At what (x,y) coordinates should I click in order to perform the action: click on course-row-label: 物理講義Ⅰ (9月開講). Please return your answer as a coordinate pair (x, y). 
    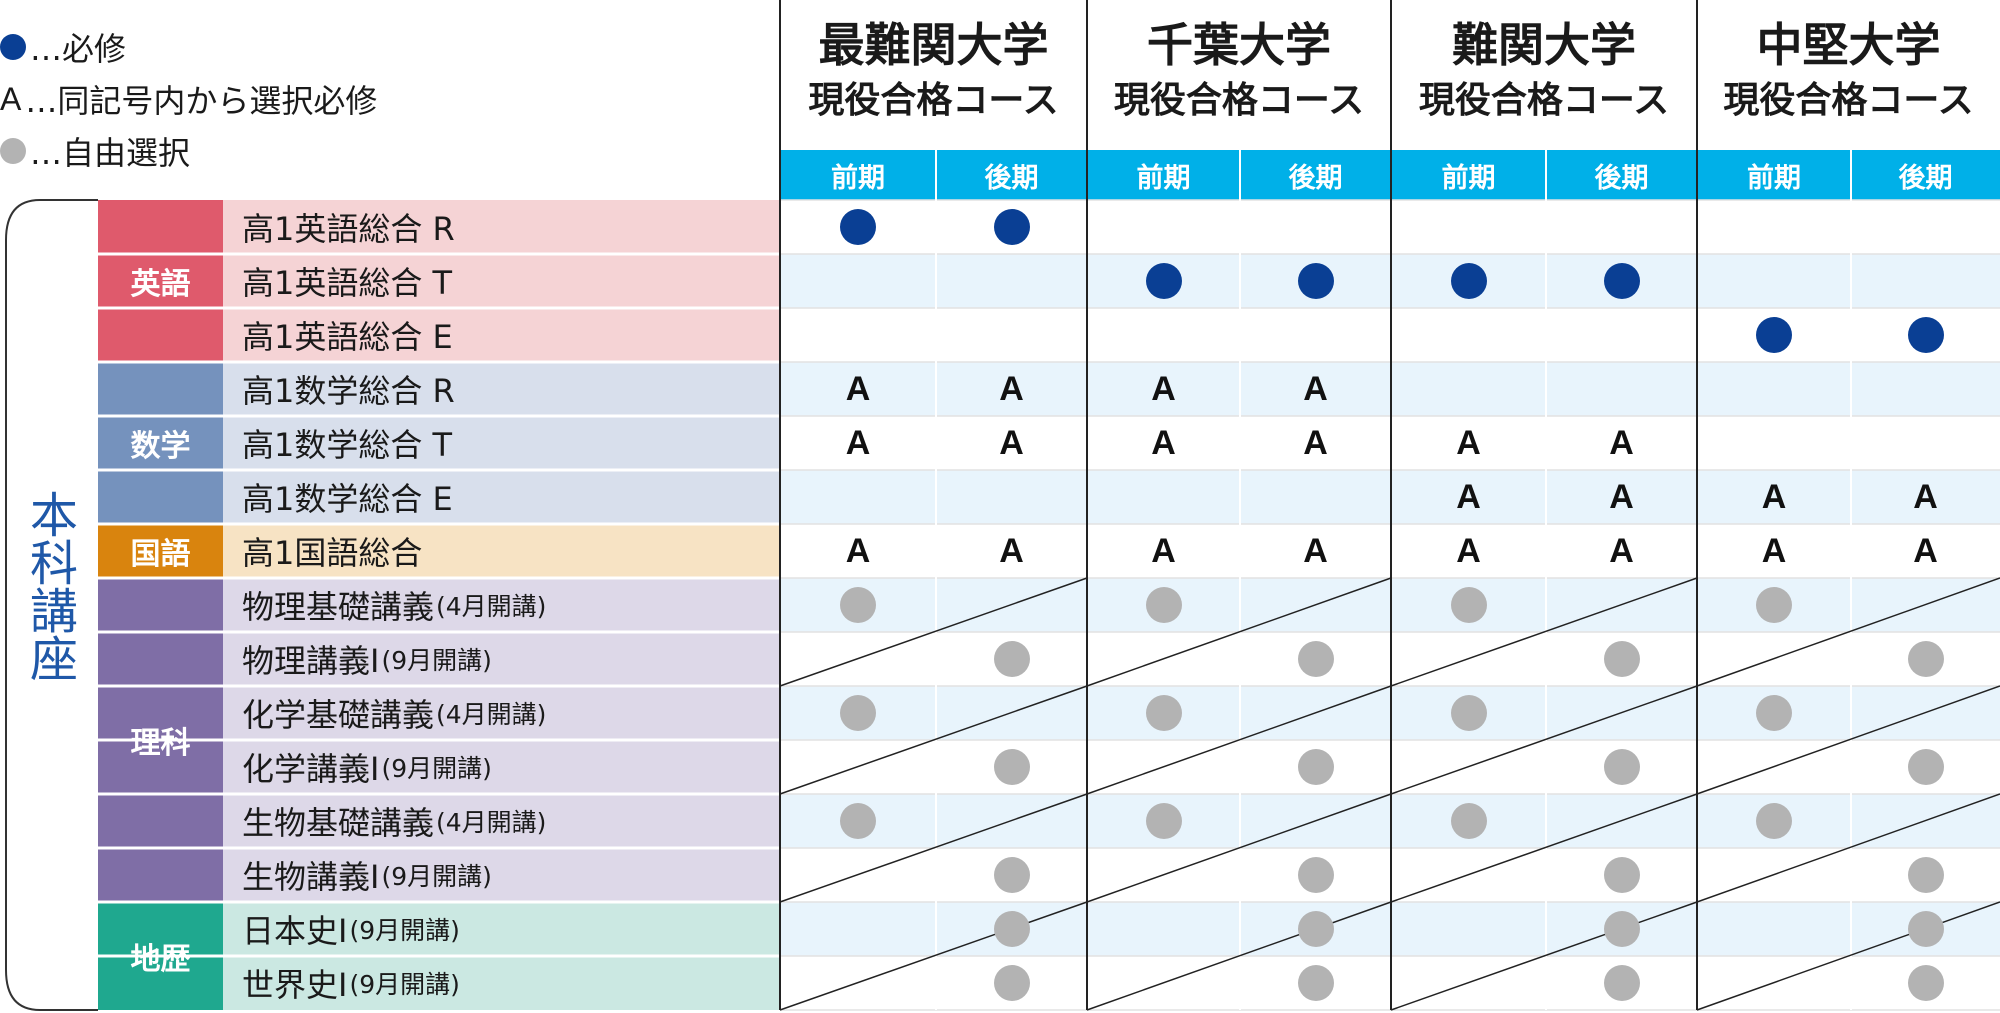
    Looking at the image, I should click on (367, 658).